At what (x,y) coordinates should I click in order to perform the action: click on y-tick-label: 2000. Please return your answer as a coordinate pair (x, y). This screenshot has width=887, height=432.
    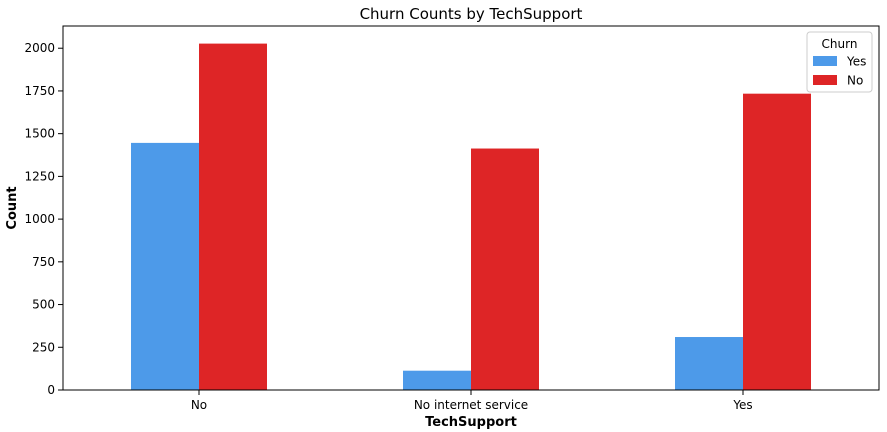
    Looking at the image, I should click on (39, 48).